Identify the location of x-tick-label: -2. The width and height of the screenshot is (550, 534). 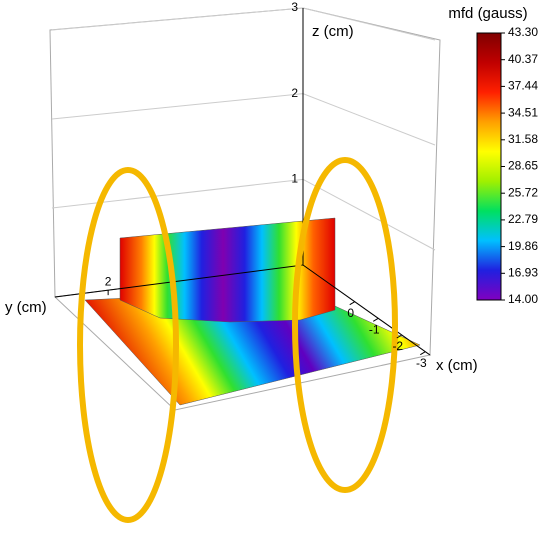
(397, 346).